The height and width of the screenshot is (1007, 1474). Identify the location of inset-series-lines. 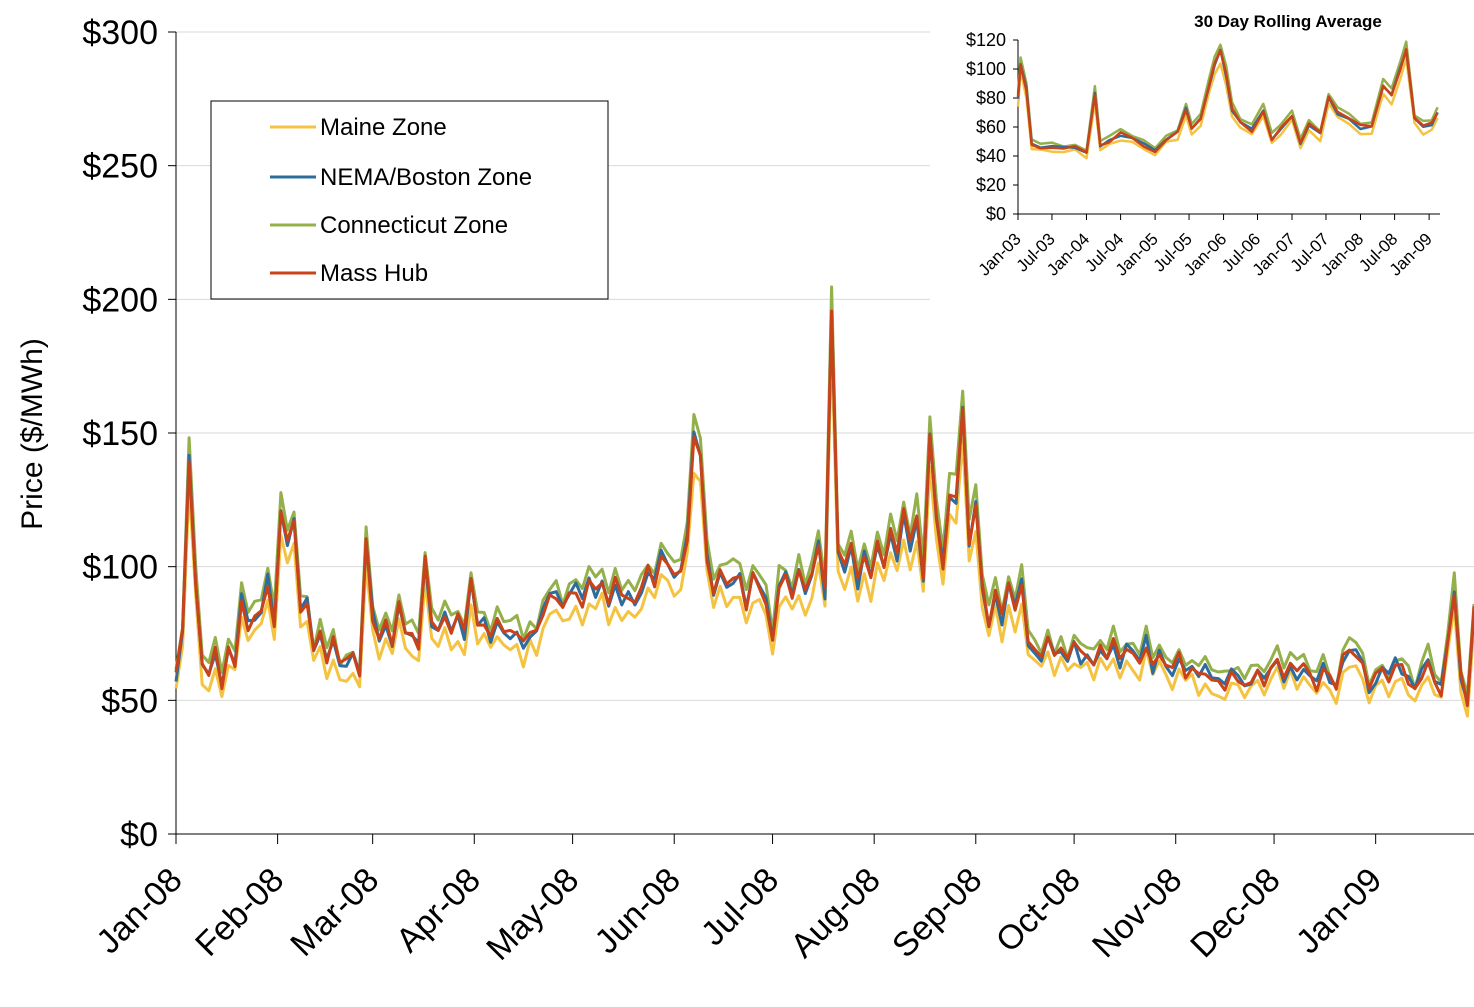
(1227, 100).